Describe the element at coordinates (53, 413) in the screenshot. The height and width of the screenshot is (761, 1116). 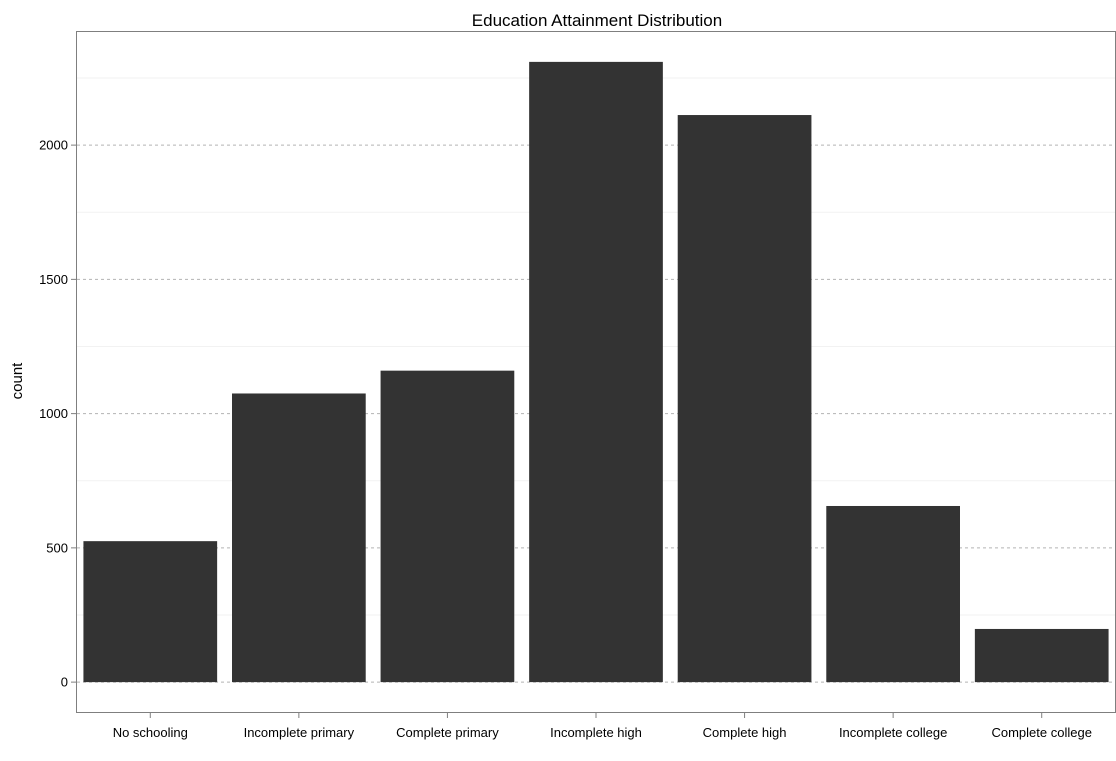
I see `y-tick-label: 1000` at that location.